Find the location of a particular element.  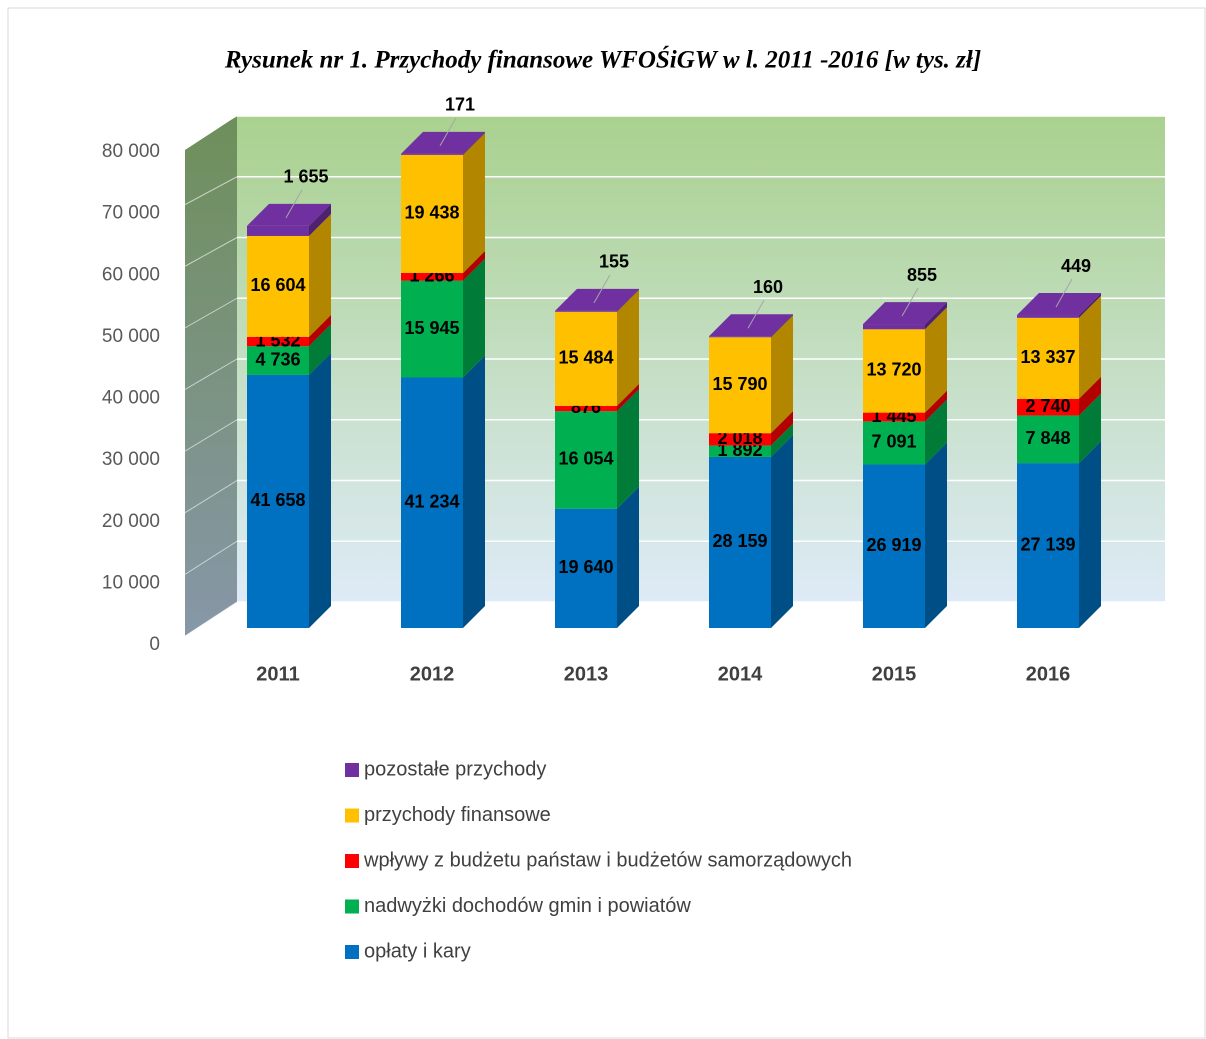

x-tick-label: 2013 is located at coordinates (586, 674).